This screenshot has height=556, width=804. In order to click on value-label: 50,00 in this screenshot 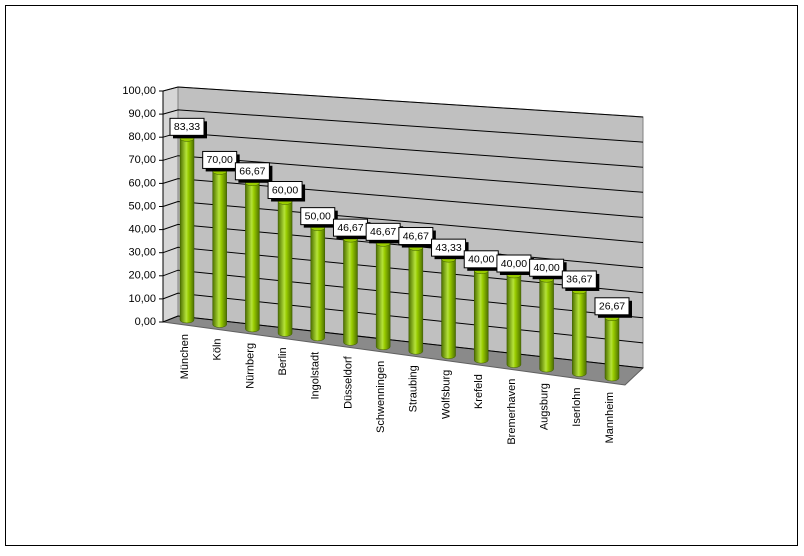, I will do `click(318, 216)`.